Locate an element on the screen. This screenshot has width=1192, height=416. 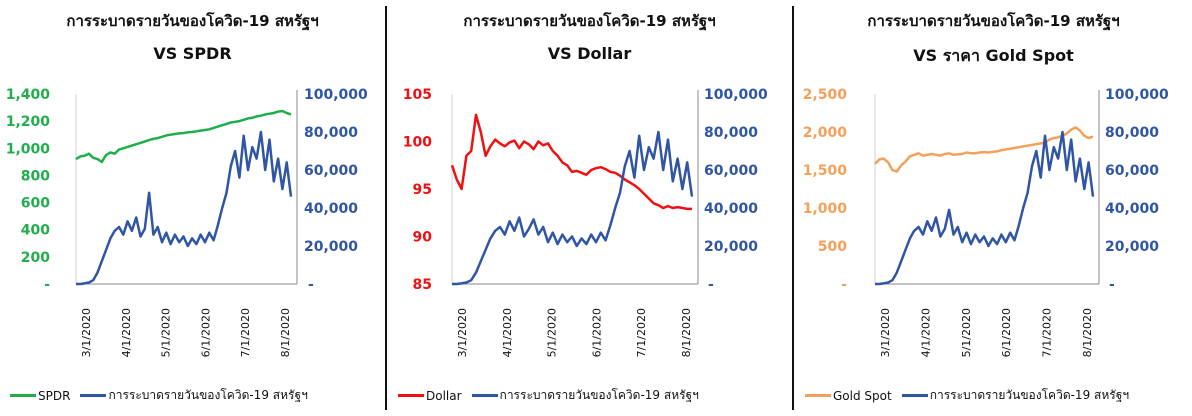
left-axis-tick-label: 2,000 is located at coordinates (825, 133).